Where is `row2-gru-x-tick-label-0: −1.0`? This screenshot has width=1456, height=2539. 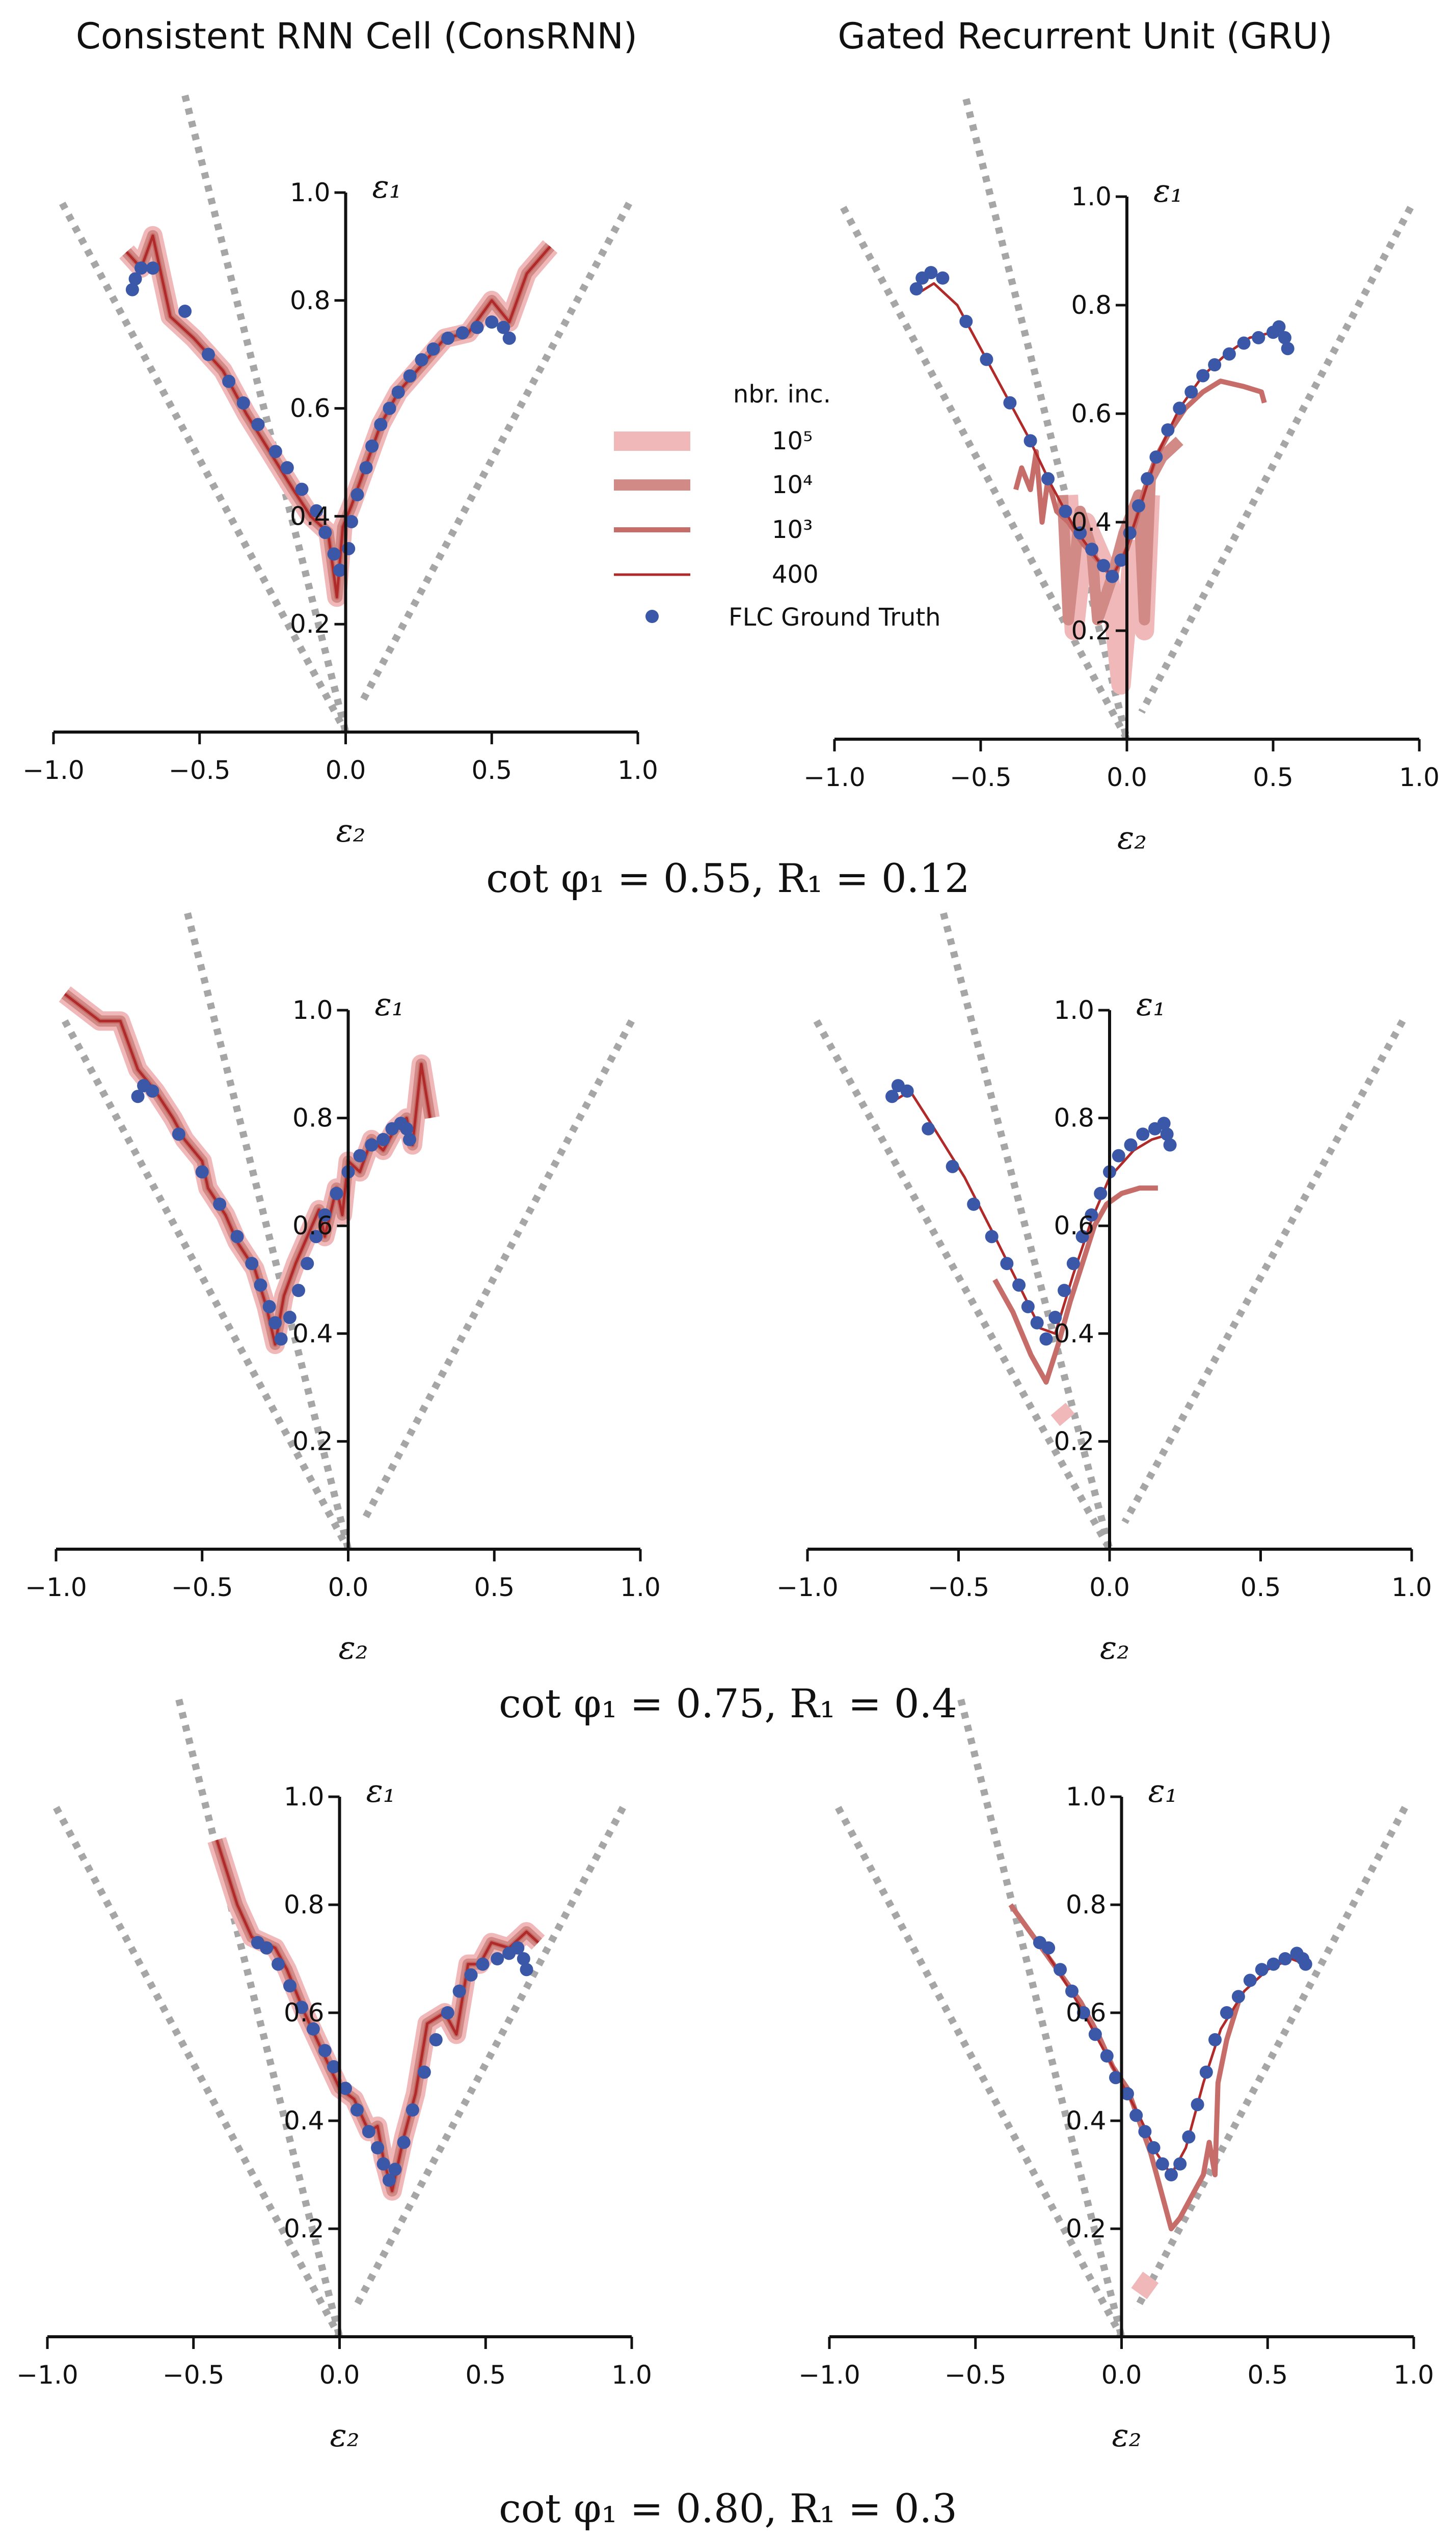
row2-gru-x-tick-label-0: −1.0 is located at coordinates (807, 1587).